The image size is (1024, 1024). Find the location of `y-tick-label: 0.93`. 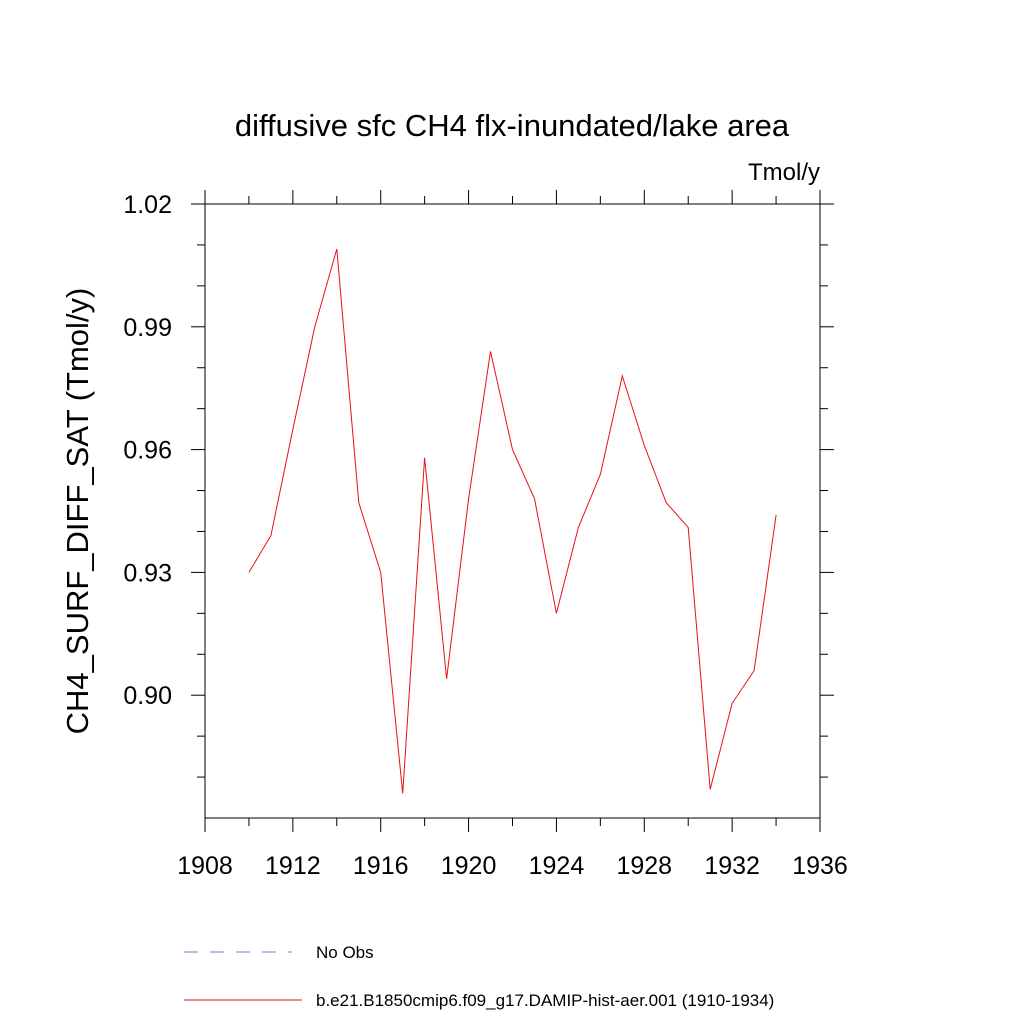

y-tick-label: 0.93 is located at coordinates (147, 573).